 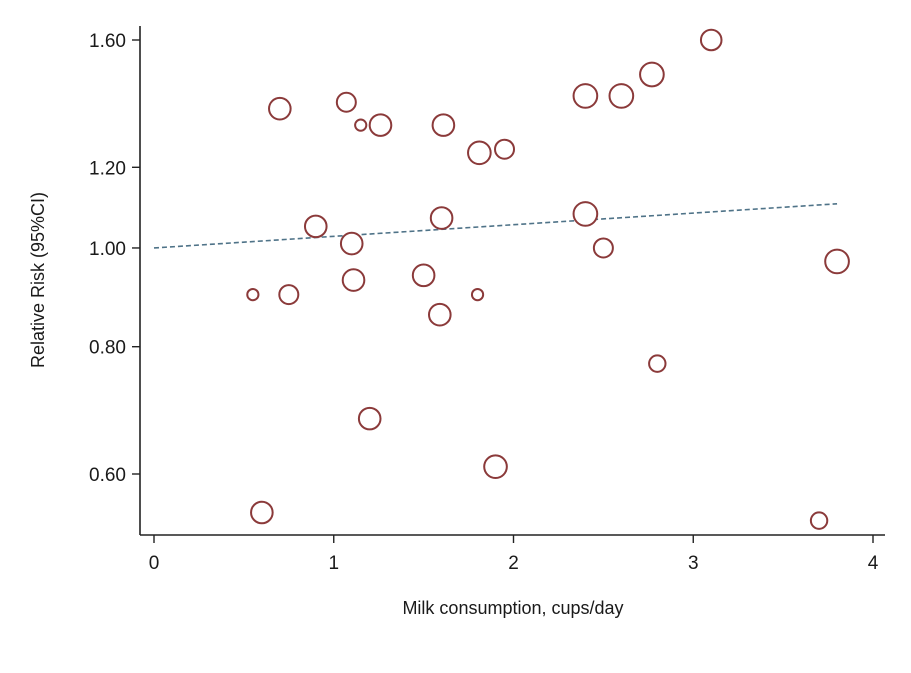 I want to click on y-tick-label: 0.60, so click(x=107, y=475).